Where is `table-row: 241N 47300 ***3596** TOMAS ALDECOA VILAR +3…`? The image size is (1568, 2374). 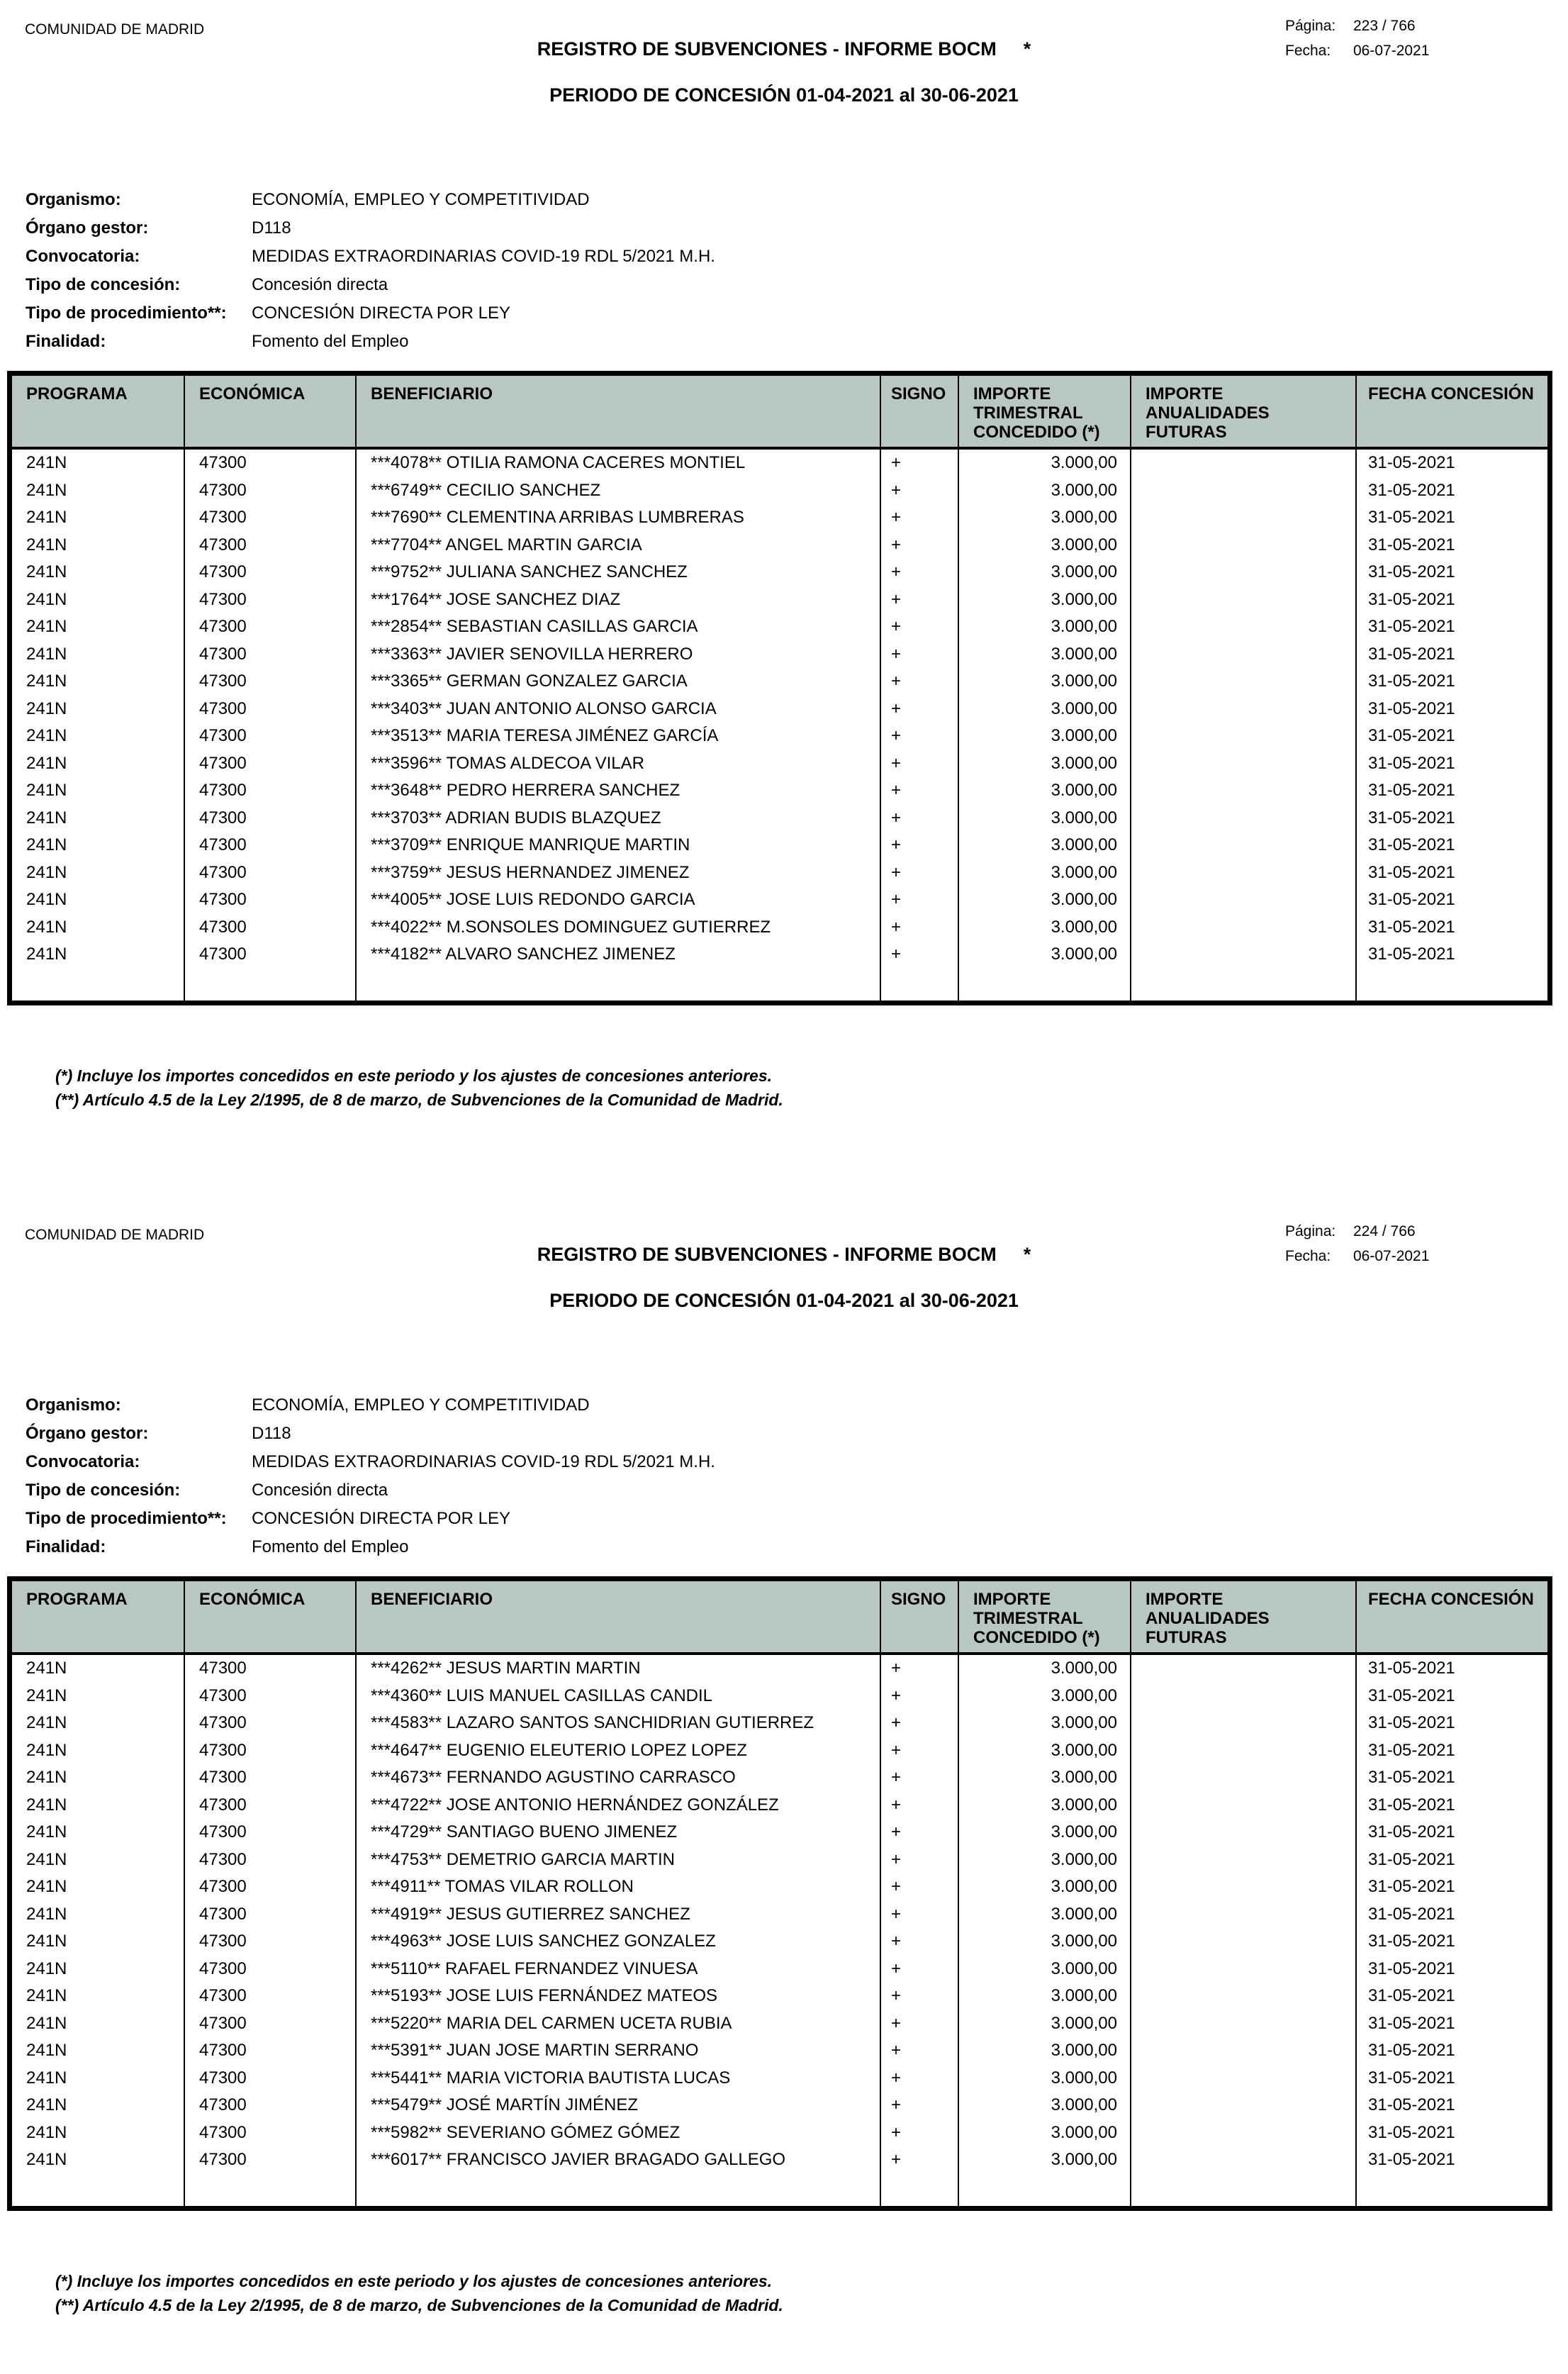
table-row: 241N 47300 ***3596** TOMAS ALDECOA VILAR +3… is located at coordinates (779, 763).